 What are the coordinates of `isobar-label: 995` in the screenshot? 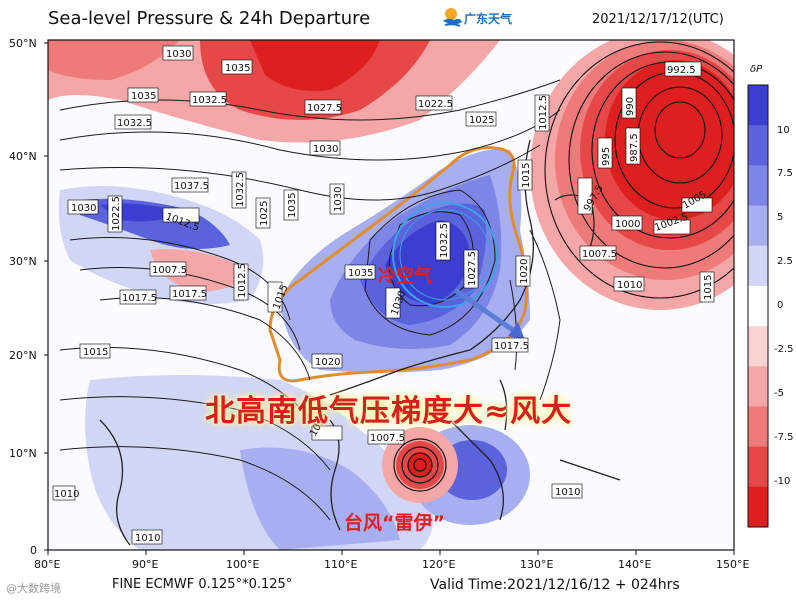 It's located at (606, 156).